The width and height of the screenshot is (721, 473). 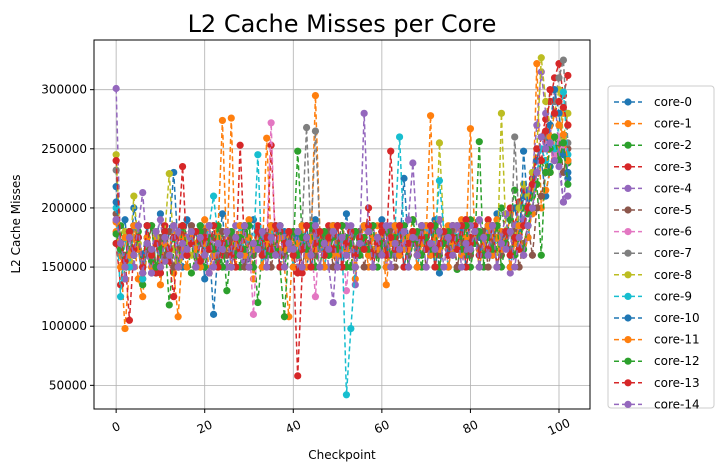 What do you see at coordinates (559, 427) in the screenshot?
I see `x-tick-label: 100` at bounding box center [559, 427].